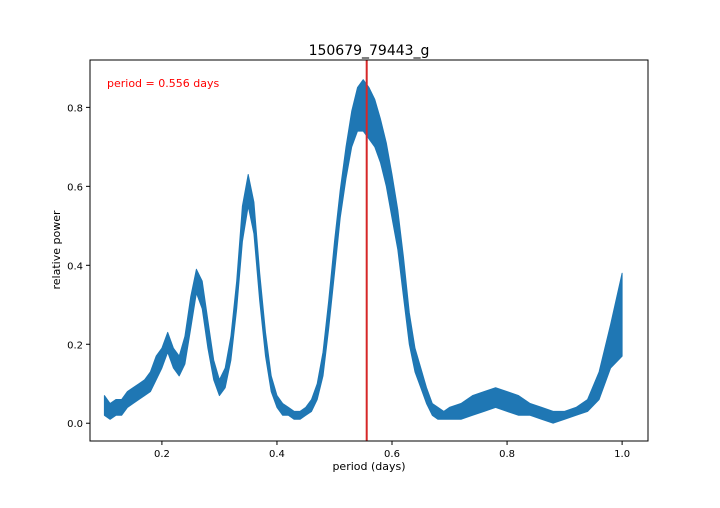  Describe the element at coordinates (75, 266) in the screenshot. I see `y-tick-label: 0.4` at that location.